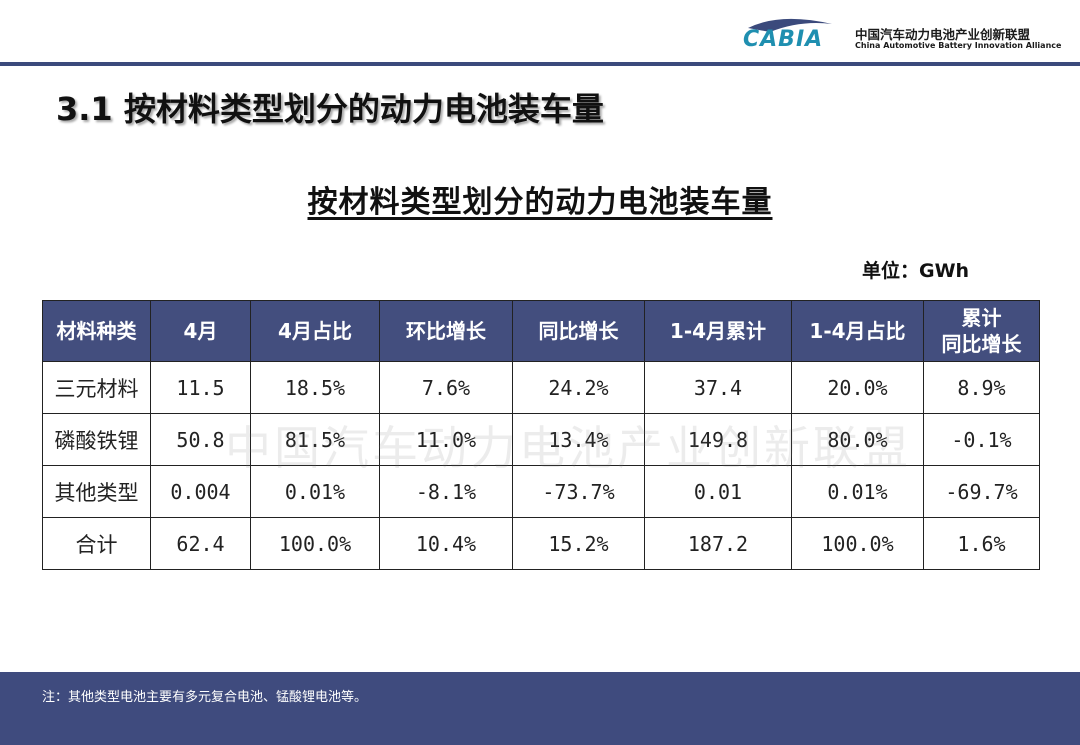 Image resolution: width=1080 pixels, height=745 pixels. Describe the element at coordinates (96, 387) in the screenshot. I see `row-label: 三元材料` at that location.